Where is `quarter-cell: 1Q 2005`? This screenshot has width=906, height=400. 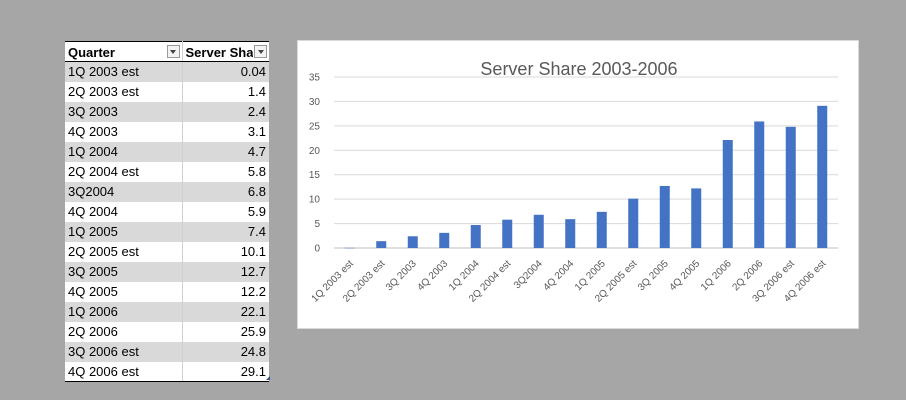 quarter-cell: 1Q 2005 is located at coordinates (124, 231).